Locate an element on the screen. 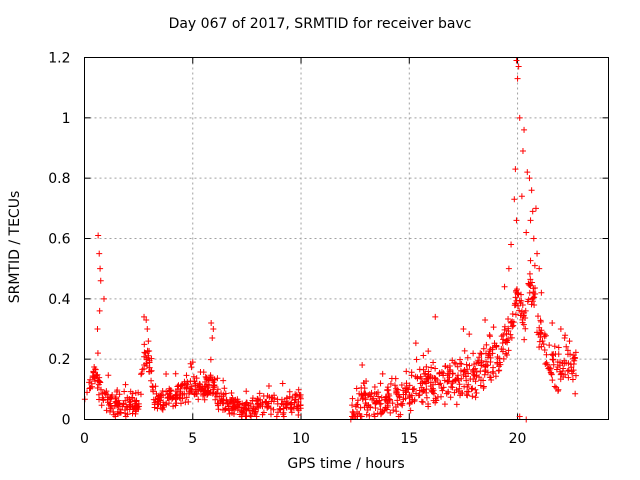 The image size is (640, 480). x-axis-label: GPS time / hours is located at coordinates (346, 464).